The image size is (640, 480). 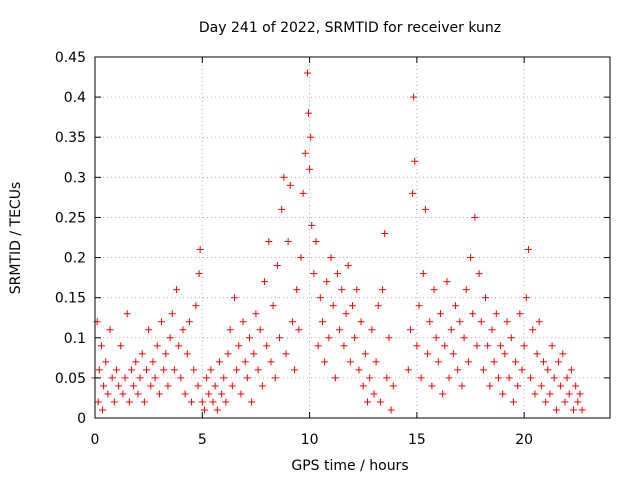 I want to click on y-tick-label: 0.05, so click(x=70, y=379).